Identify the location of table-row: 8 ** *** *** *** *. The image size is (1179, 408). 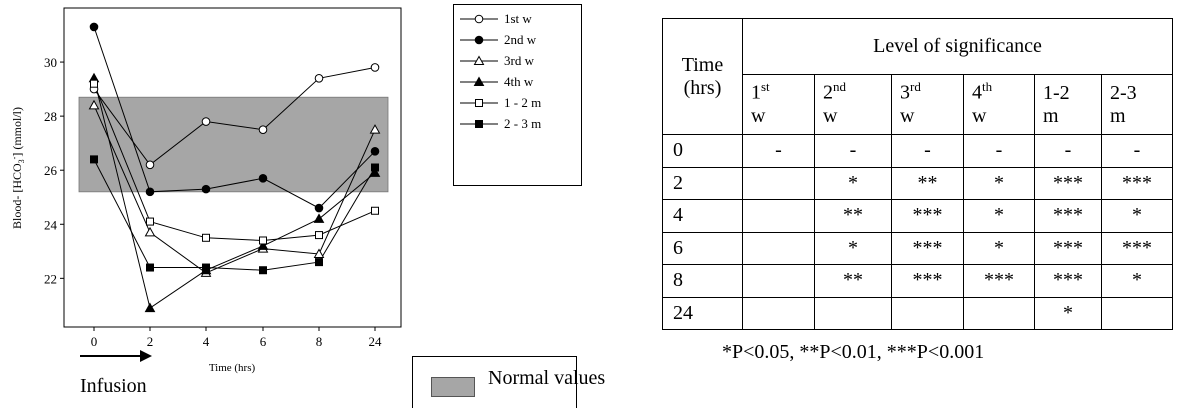
(918, 281).